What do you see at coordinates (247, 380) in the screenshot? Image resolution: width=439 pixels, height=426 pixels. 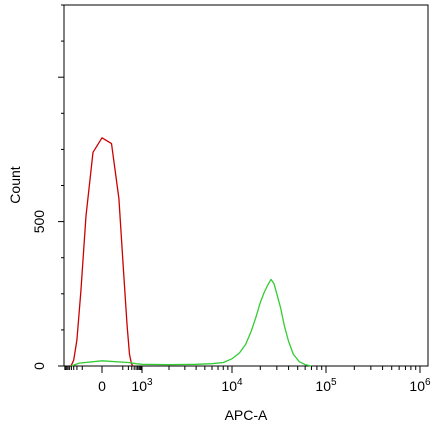 I see `x-axis: 0 10³ 10⁴ 10⁵ 10⁶` at bounding box center [247, 380].